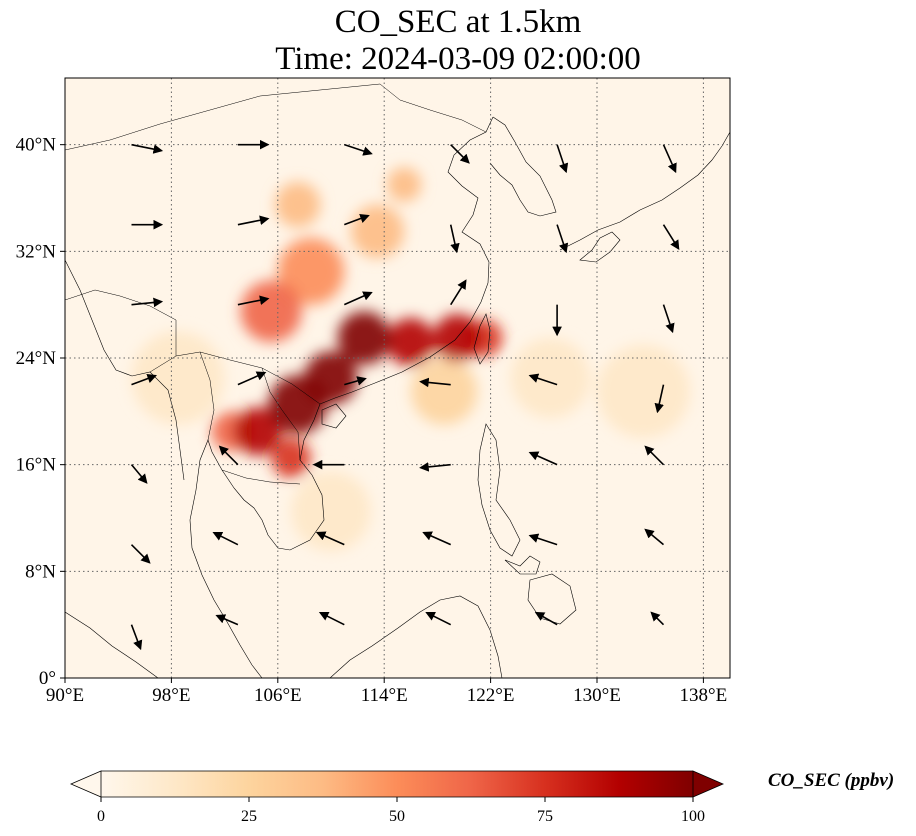 The width and height of the screenshot is (916, 836). Describe the element at coordinates (40, 571) in the screenshot. I see `lat-tick-label-1: 8°N` at that location.